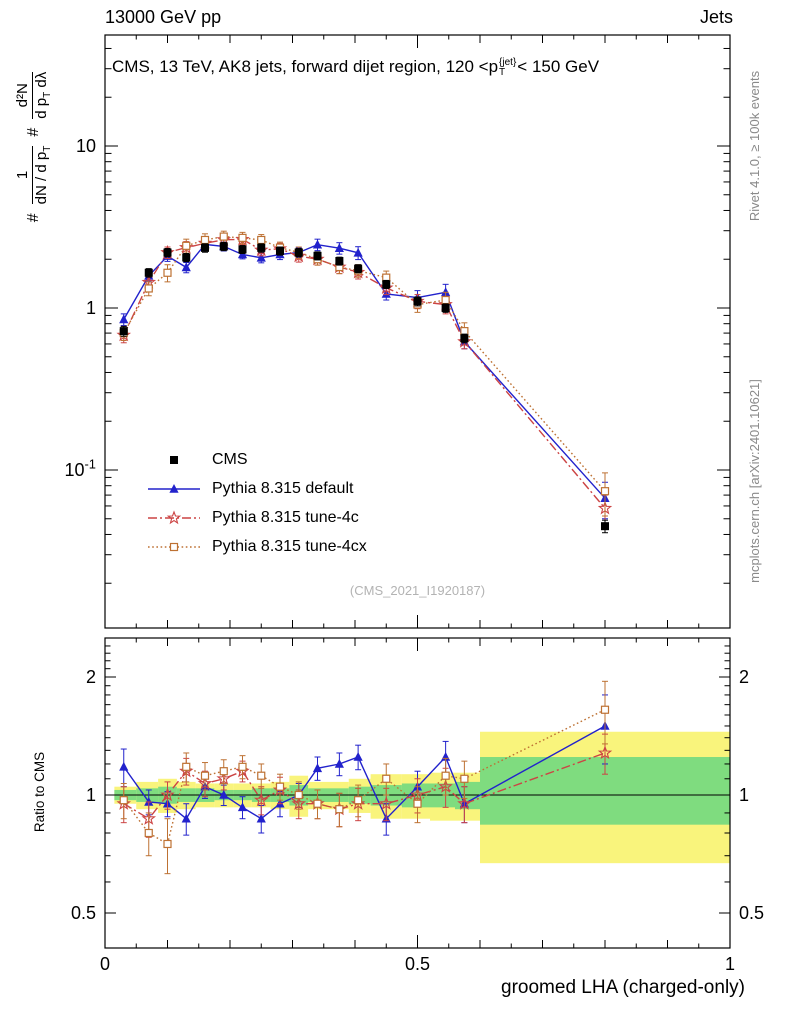 Image resolution: width=786 pixels, height=1024 pixels. Describe the element at coordinates (289, 546) in the screenshot. I see `legend-label: Pythia 8.315 tune-4cx` at that location.